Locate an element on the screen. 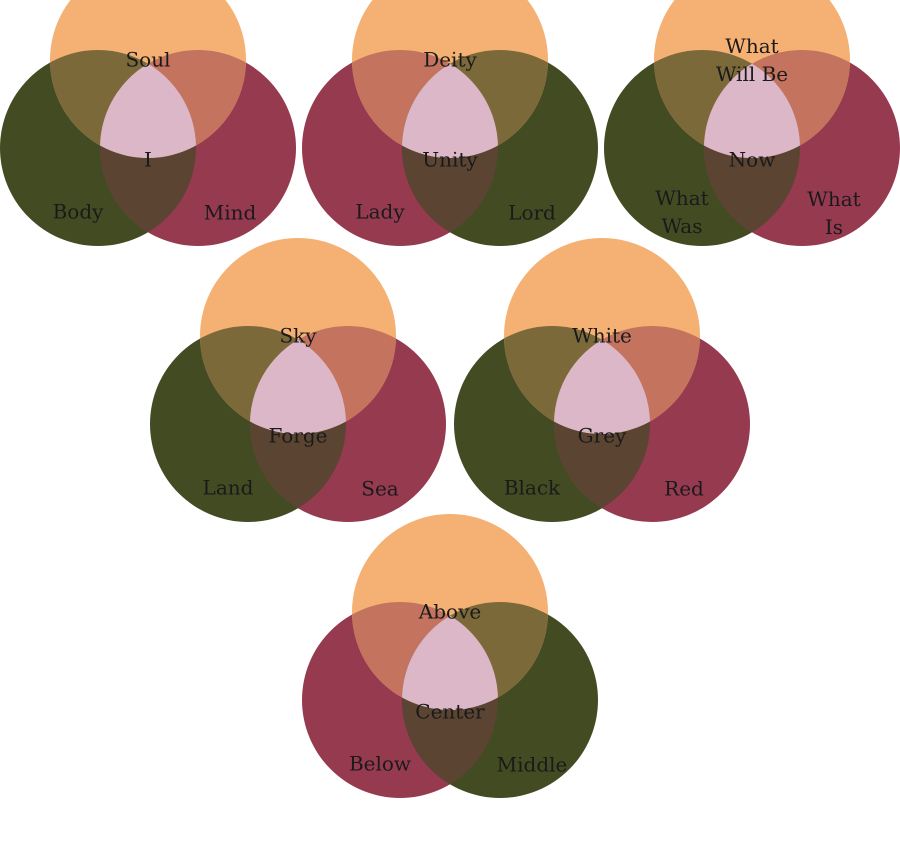  venn-diagram-1: Soul I Body Mind is located at coordinates (148, 123).